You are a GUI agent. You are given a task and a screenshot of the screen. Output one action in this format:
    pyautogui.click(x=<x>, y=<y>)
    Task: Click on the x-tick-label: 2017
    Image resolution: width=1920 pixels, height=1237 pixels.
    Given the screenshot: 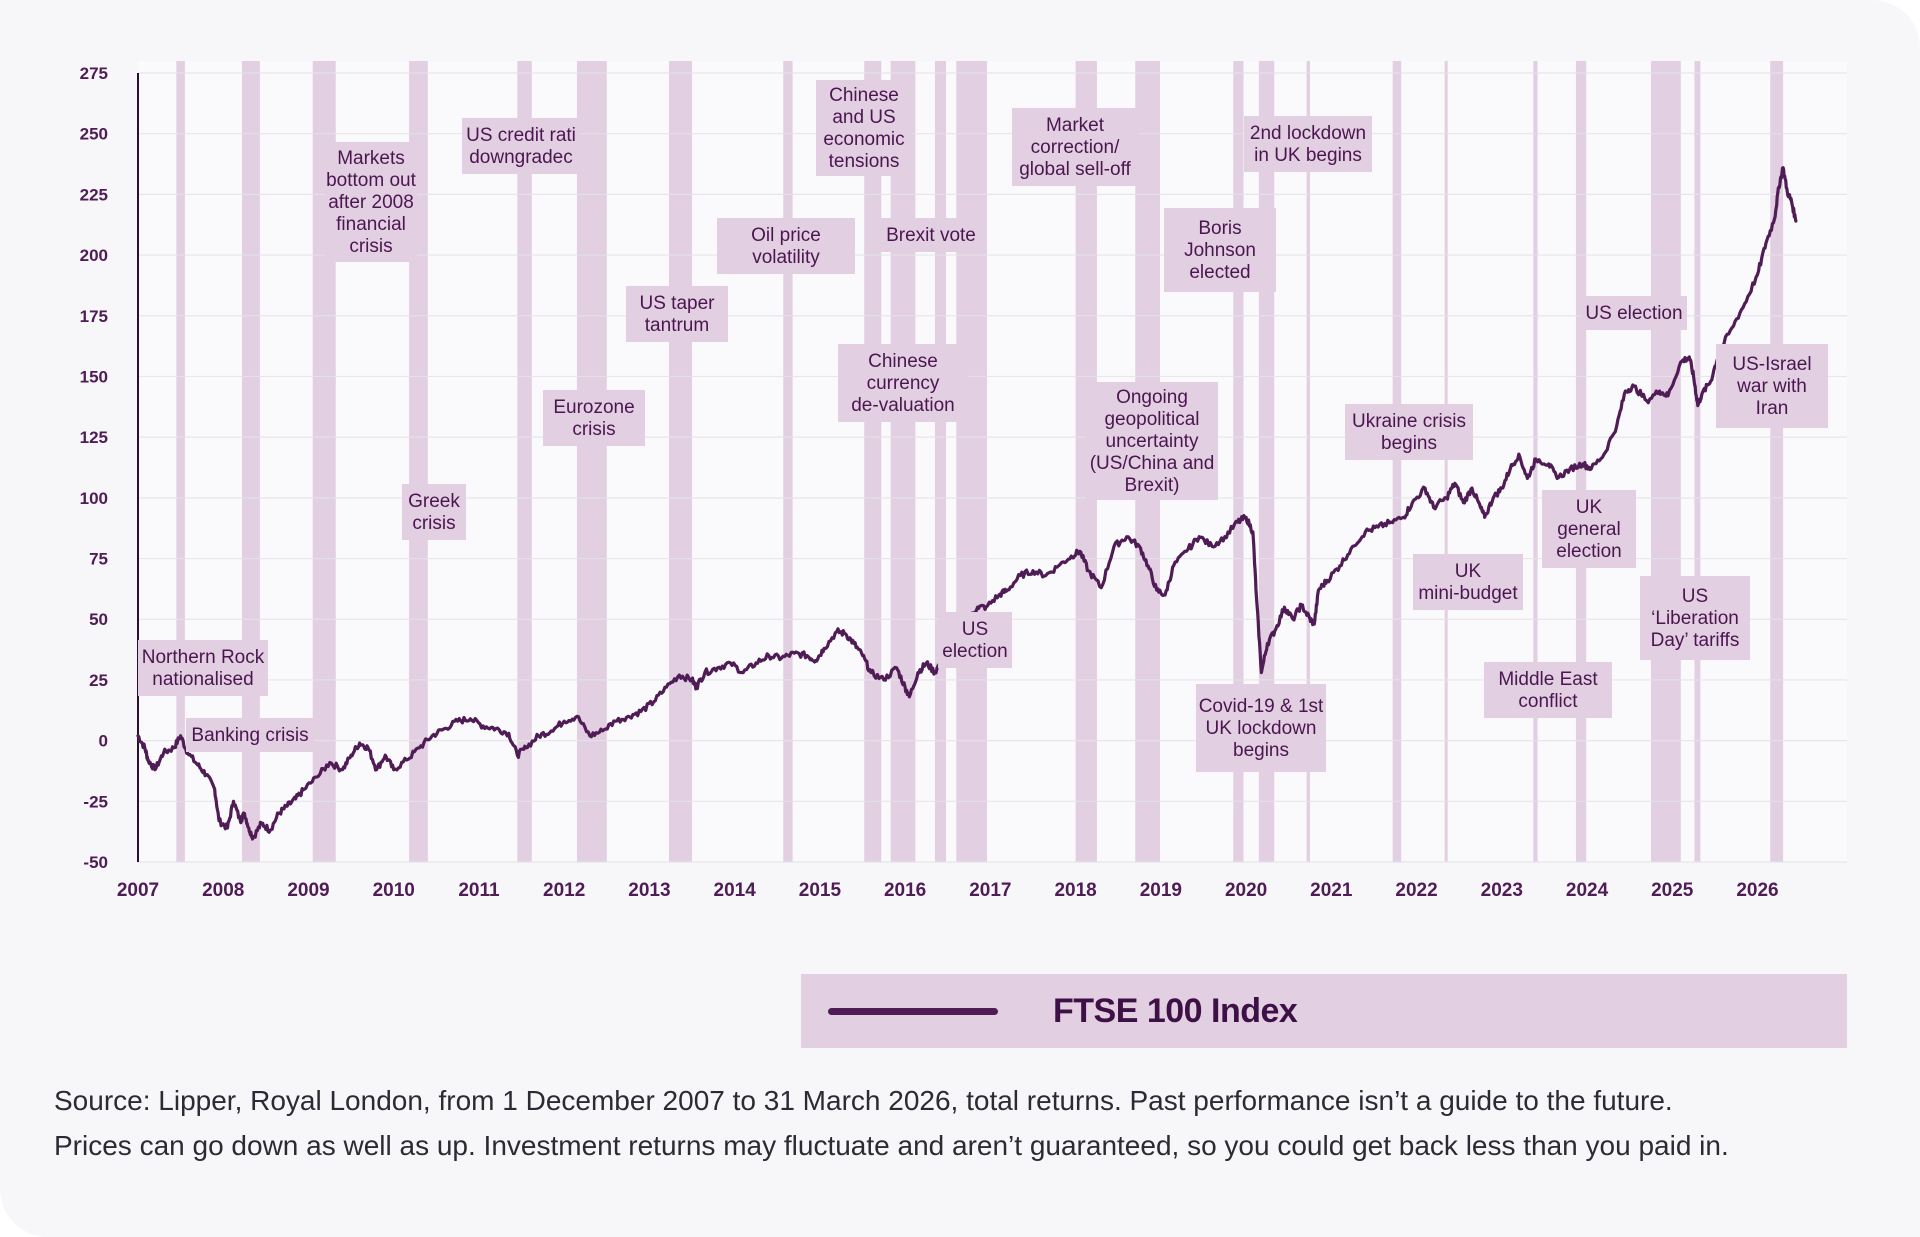 What is the action you would take?
    pyautogui.click(x=990, y=890)
    